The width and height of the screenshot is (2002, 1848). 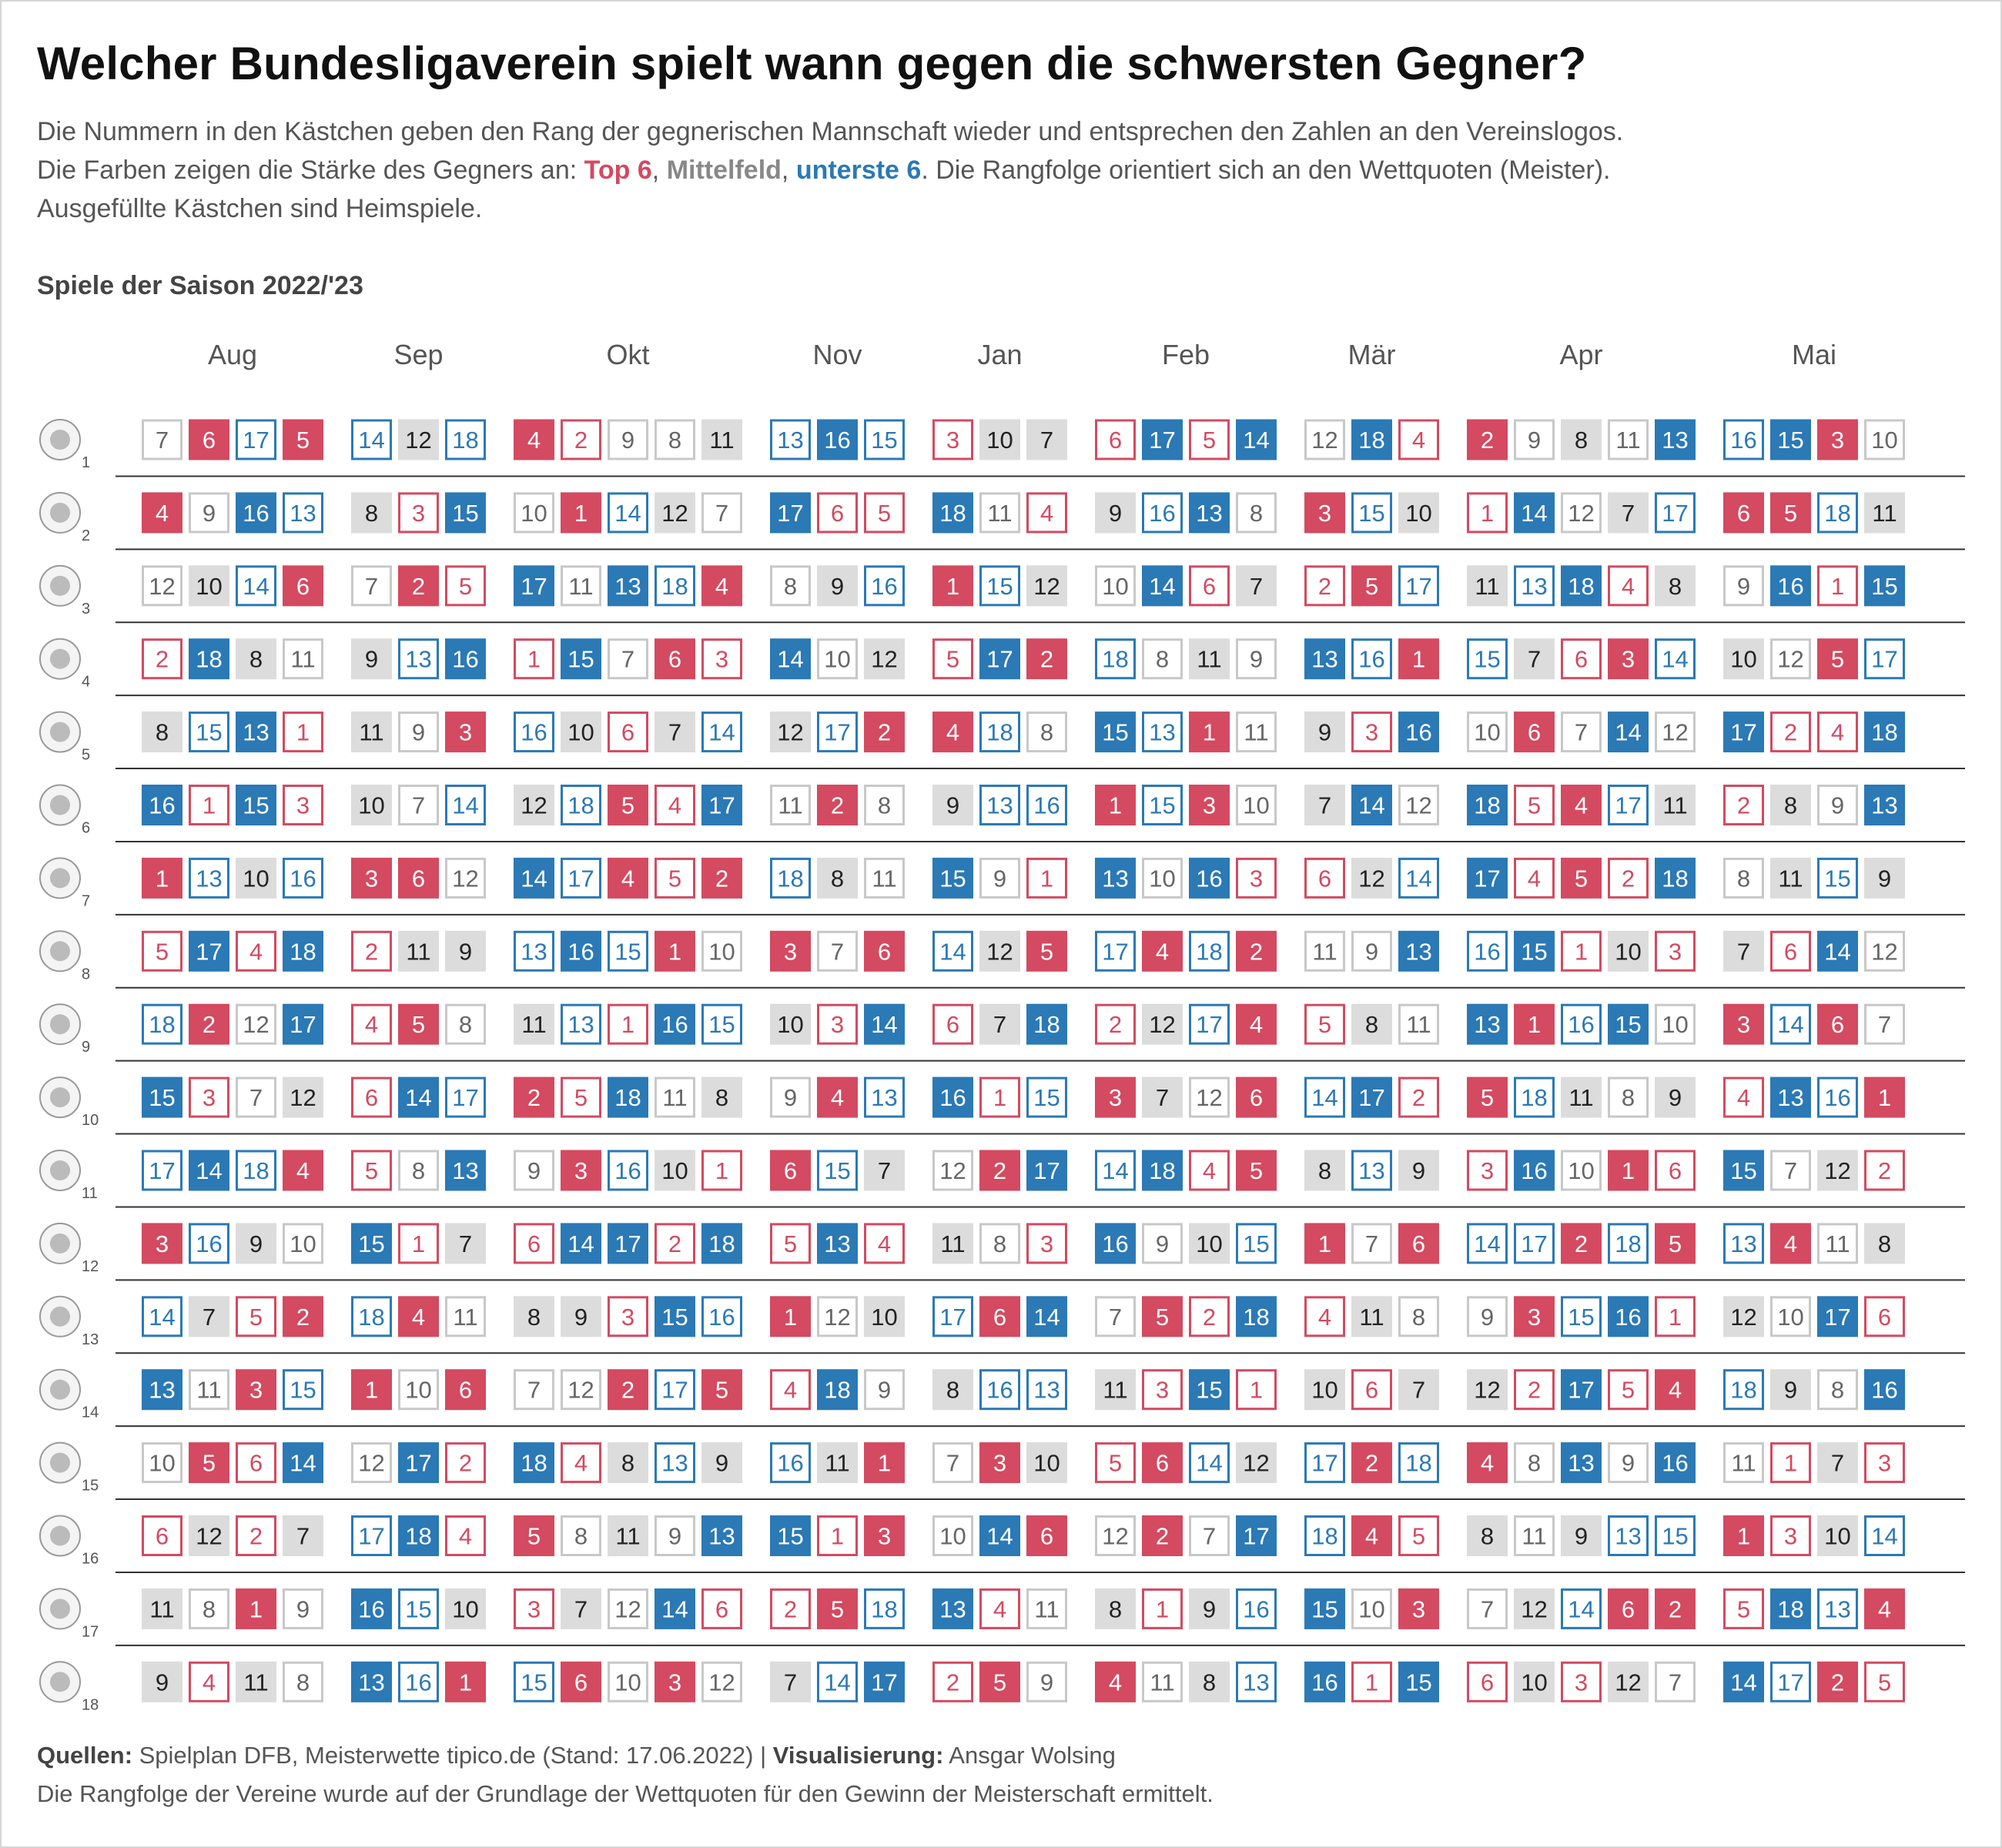 I want to click on opponent-rank: 7, so click(x=371, y=586).